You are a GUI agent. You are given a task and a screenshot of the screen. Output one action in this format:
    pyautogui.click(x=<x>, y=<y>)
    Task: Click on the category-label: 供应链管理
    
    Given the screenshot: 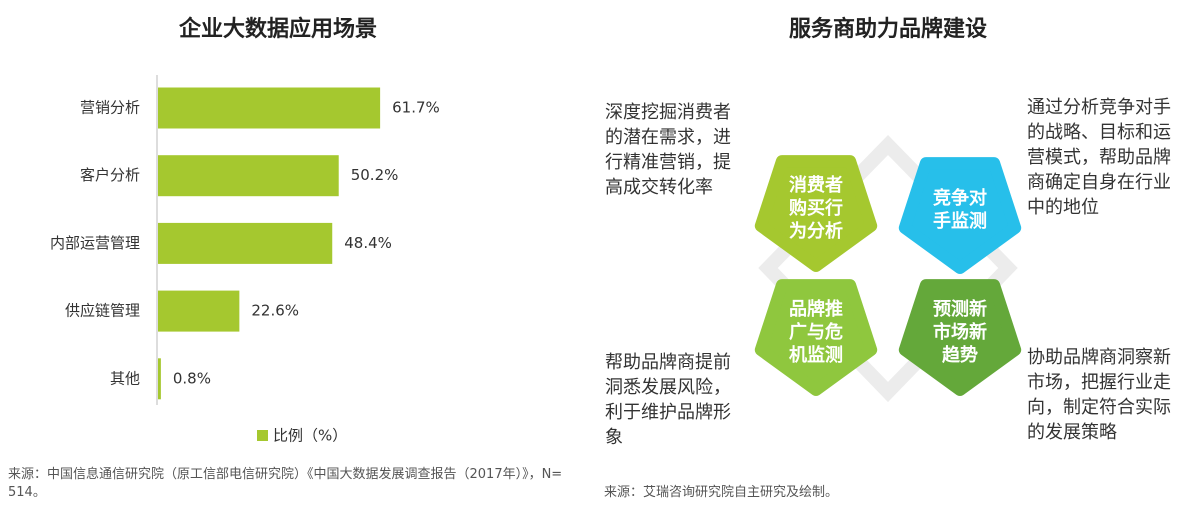 What is the action you would take?
    pyautogui.click(x=102, y=311)
    